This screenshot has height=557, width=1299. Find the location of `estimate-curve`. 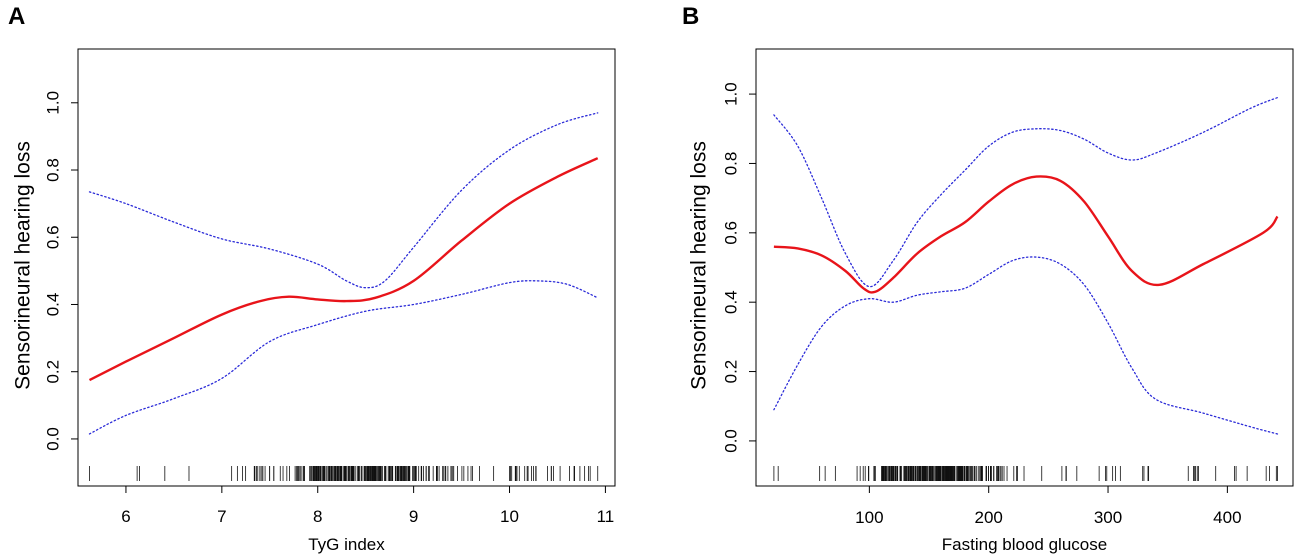

estimate-curve is located at coordinates (1026, 234).